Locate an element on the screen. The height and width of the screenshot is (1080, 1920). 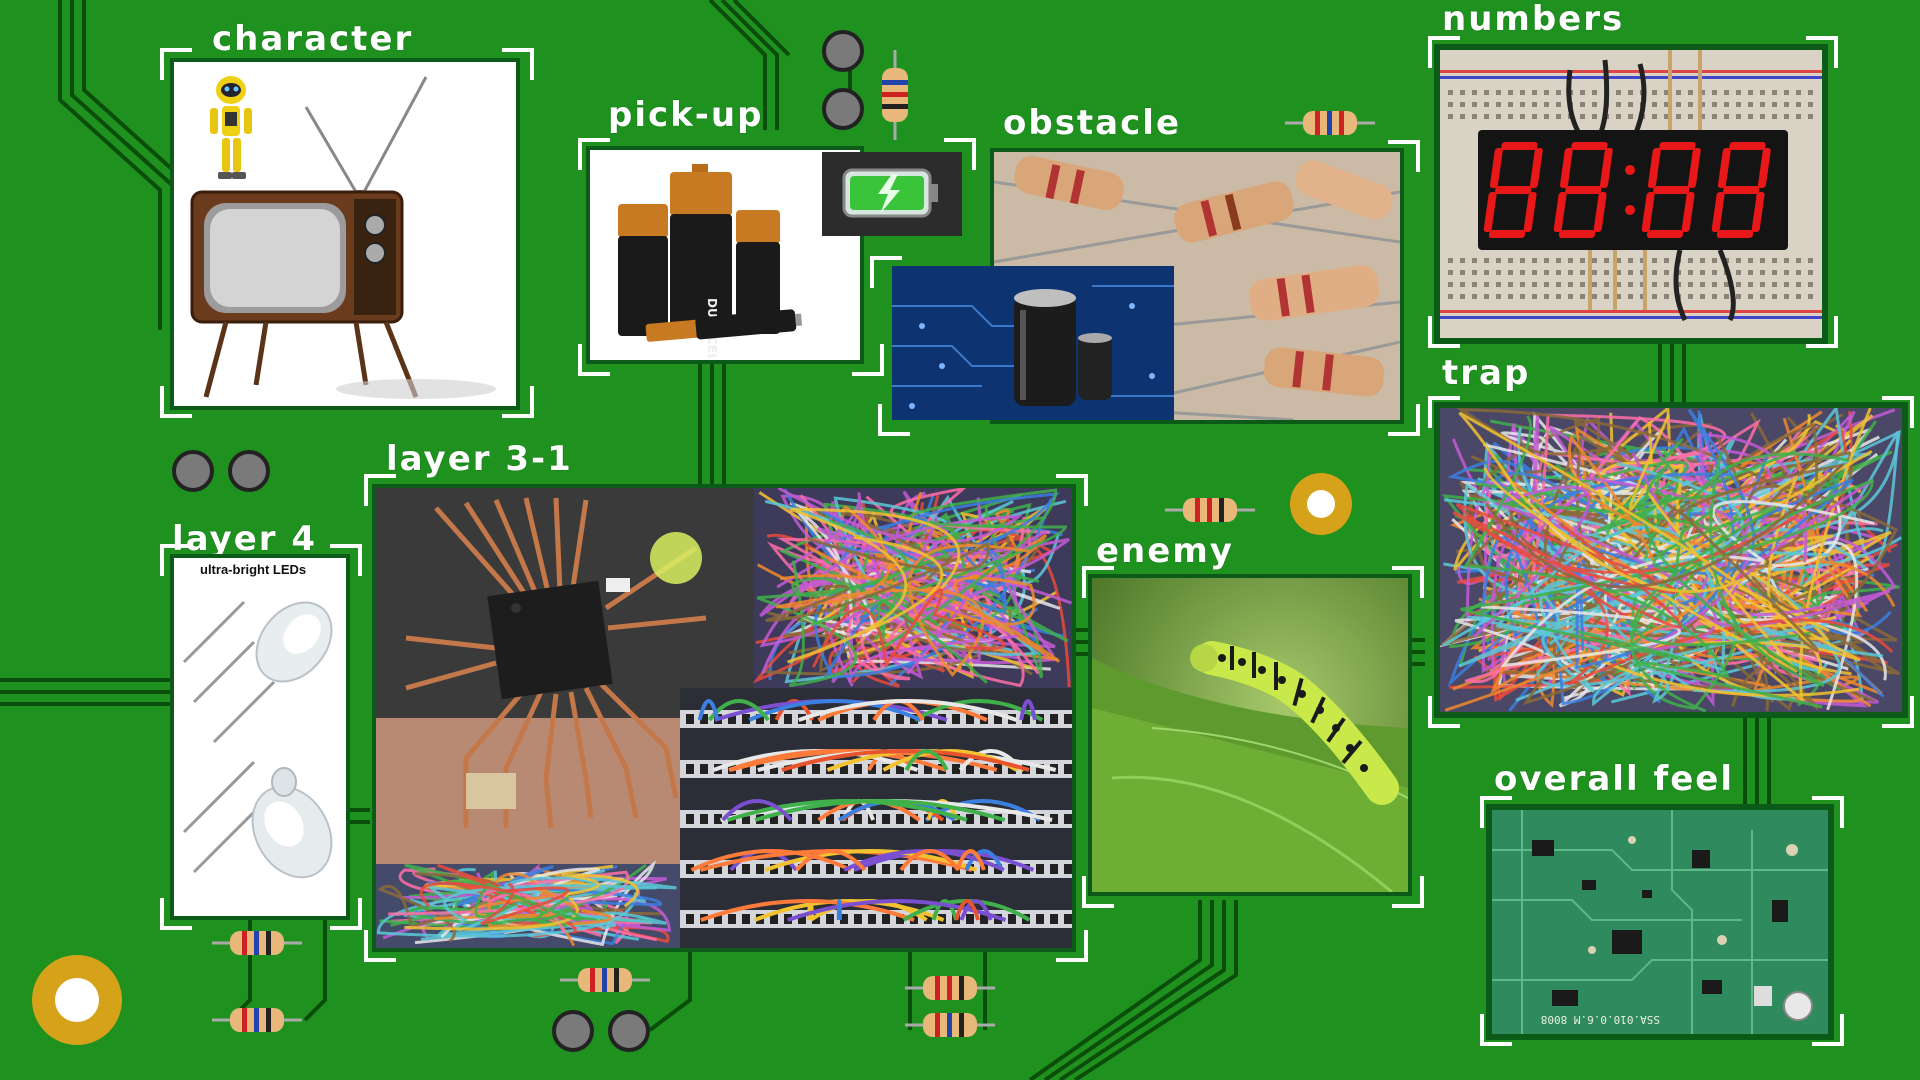
charging-battery-photo is located at coordinates (892, 194).